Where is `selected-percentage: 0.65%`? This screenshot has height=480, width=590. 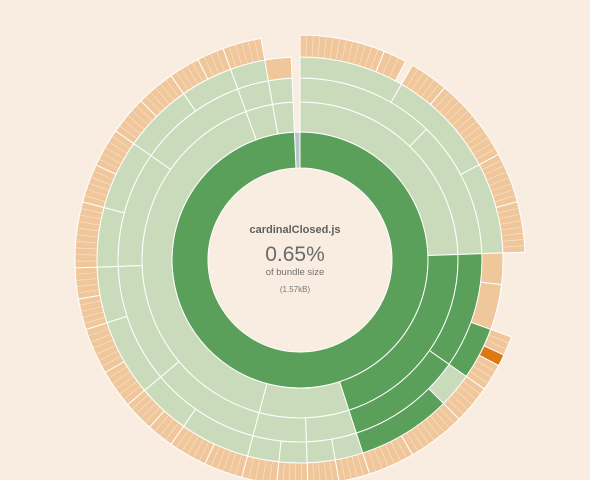
selected-percentage: 0.65% is located at coordinates (295, 254).